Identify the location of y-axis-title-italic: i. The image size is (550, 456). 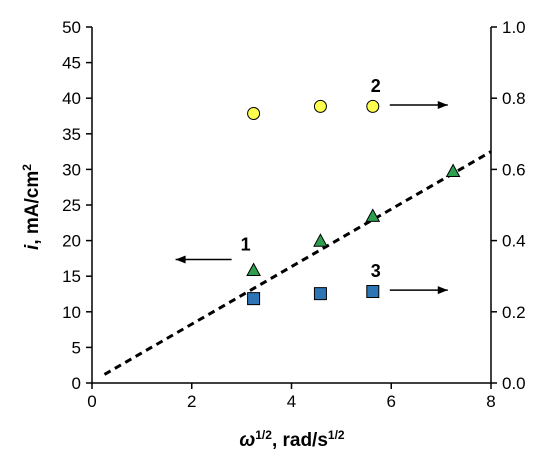
(32, 247).